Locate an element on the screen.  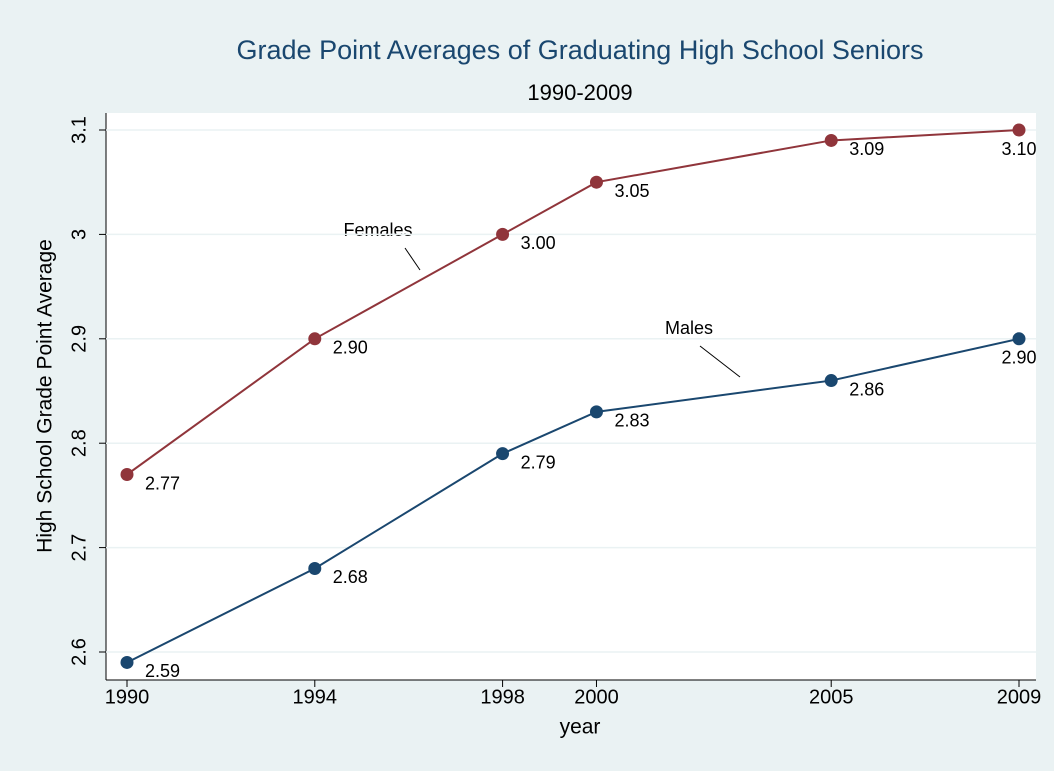
data-label: 2.83 is located at coordinates (631, 421).